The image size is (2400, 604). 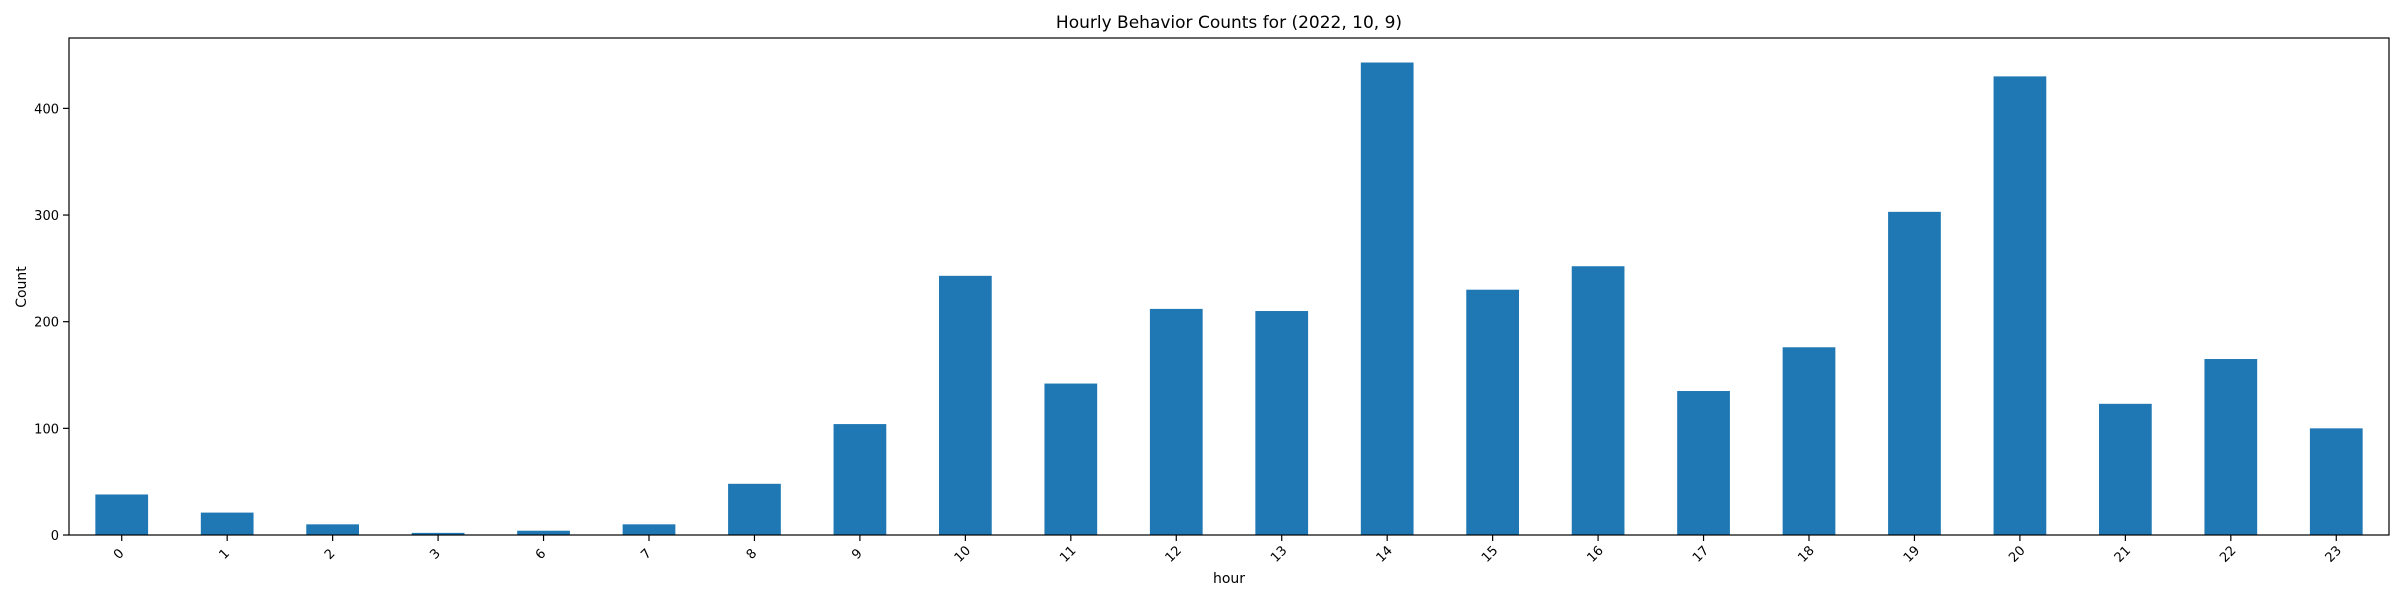 I want to click on x-tick-label: 14, so click(x=1385, y=554).